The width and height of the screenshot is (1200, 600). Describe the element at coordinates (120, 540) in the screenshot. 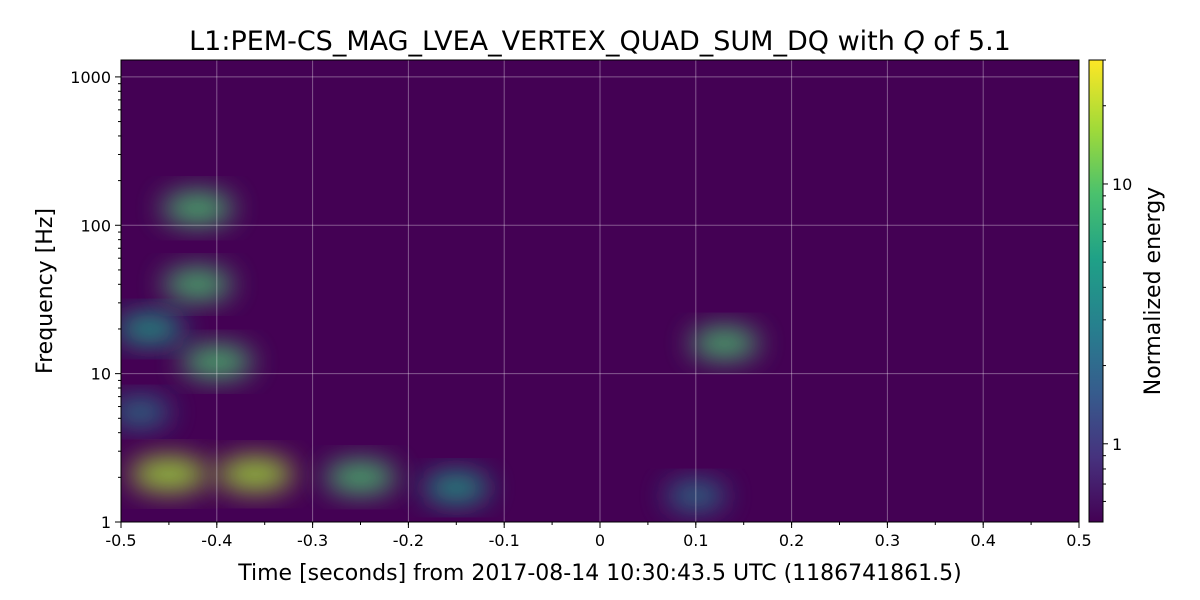

I see `x-tick-label: -0.5` at that location.